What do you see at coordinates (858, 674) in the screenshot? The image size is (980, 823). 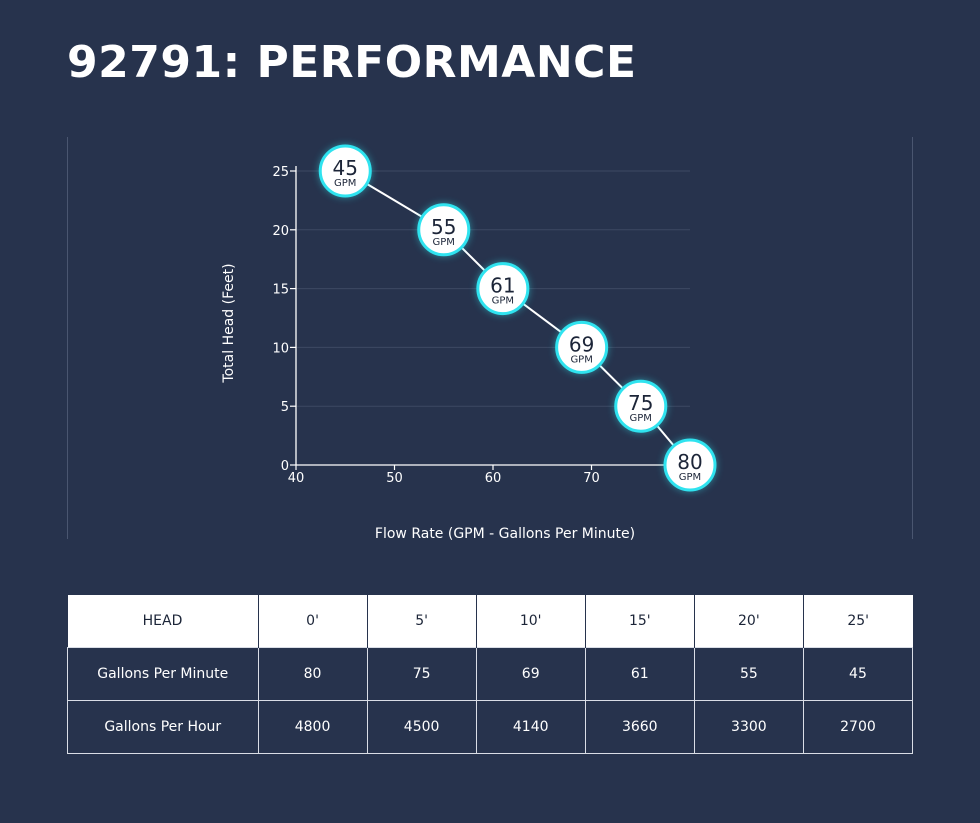 I see `table-cell: 45` at bounding box center [858, 674].